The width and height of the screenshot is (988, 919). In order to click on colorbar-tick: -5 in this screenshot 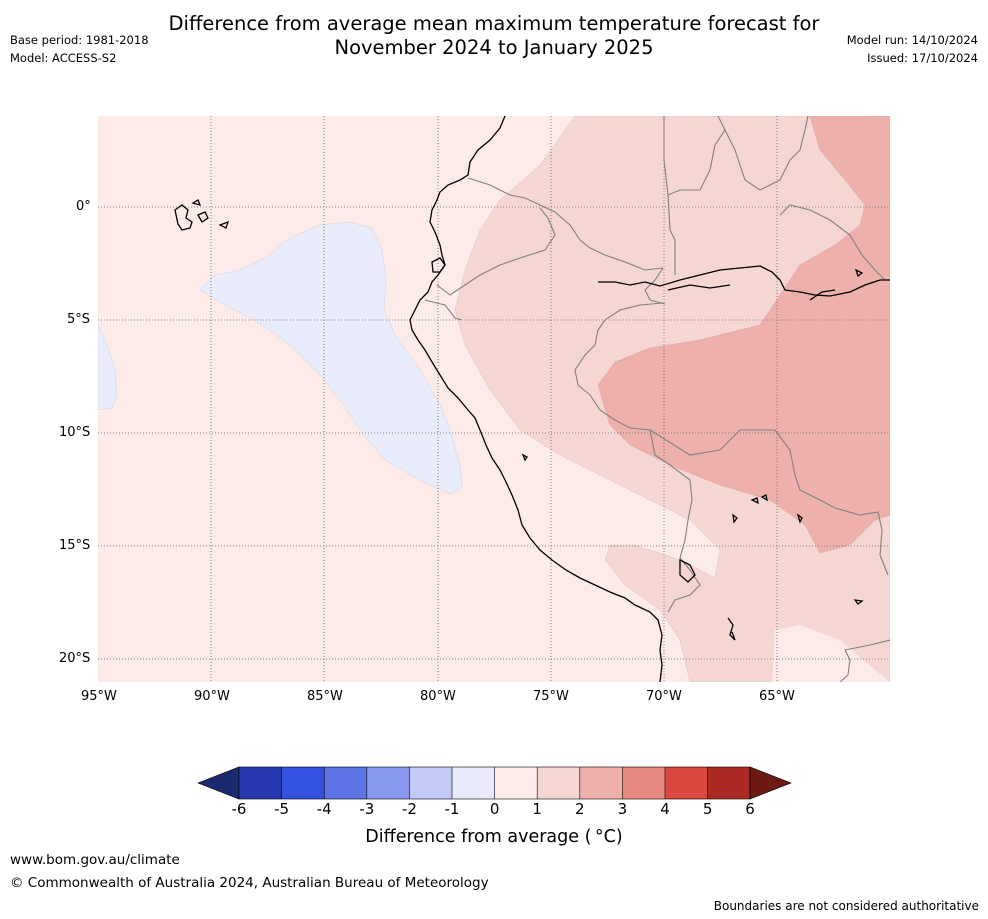, I will do `click(282, 809)`.